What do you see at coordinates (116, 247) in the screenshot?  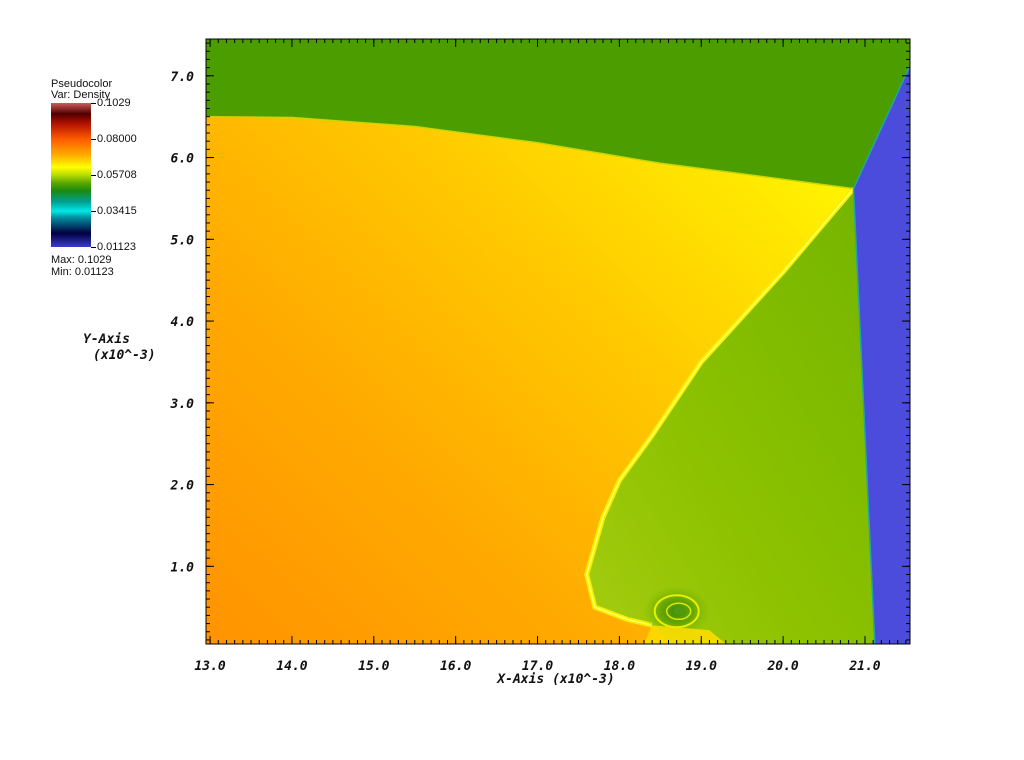 I see `colorbar-label: 0.01123` at bounding box center [116, 247].